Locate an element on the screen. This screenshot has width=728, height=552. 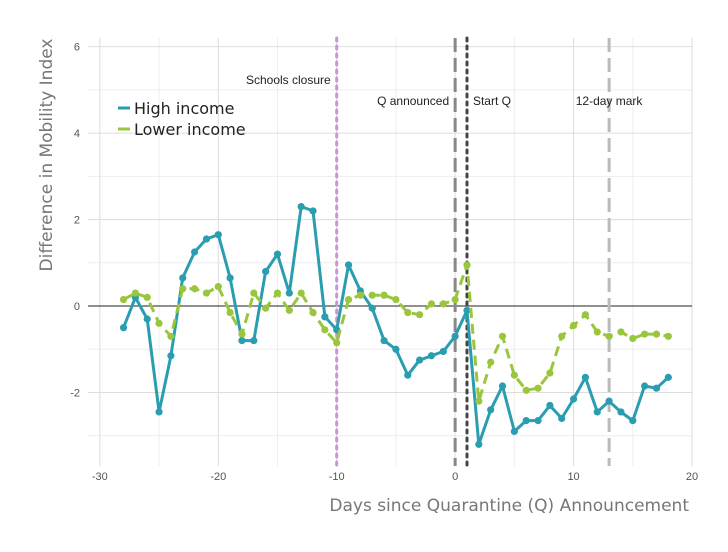
event-label: 12-day mark is located at coordinates (610, 101).